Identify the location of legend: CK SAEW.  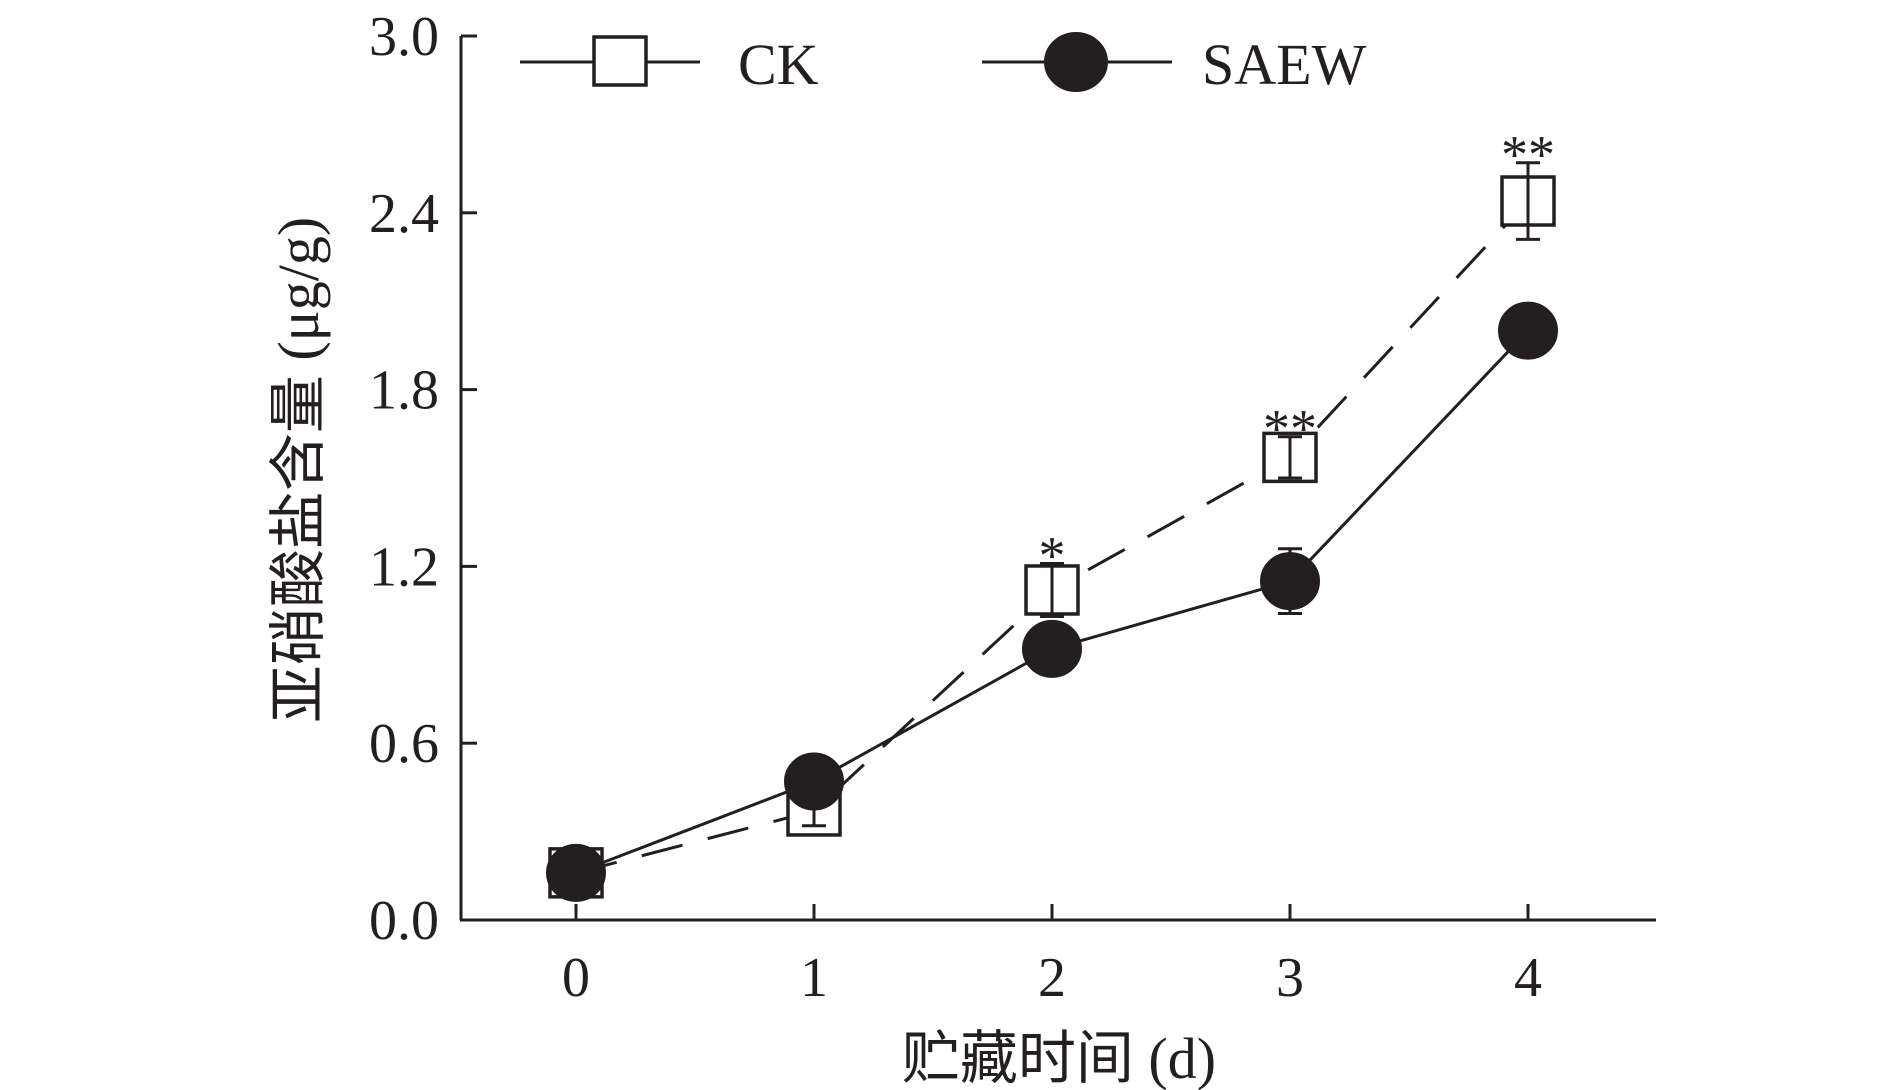
(943, 64).